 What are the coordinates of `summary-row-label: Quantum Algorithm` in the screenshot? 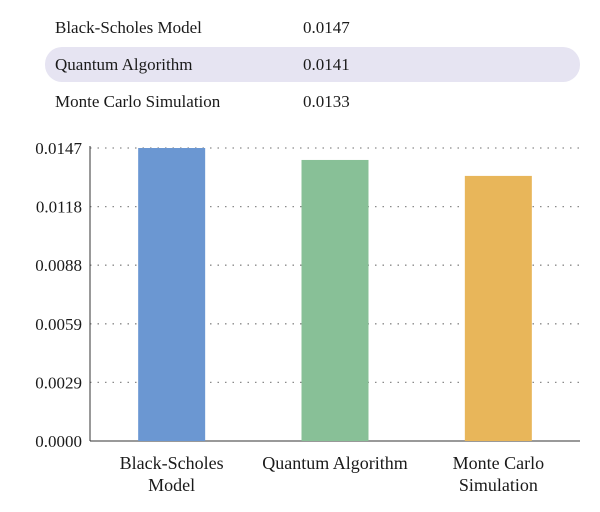 It's located at (124, 64).